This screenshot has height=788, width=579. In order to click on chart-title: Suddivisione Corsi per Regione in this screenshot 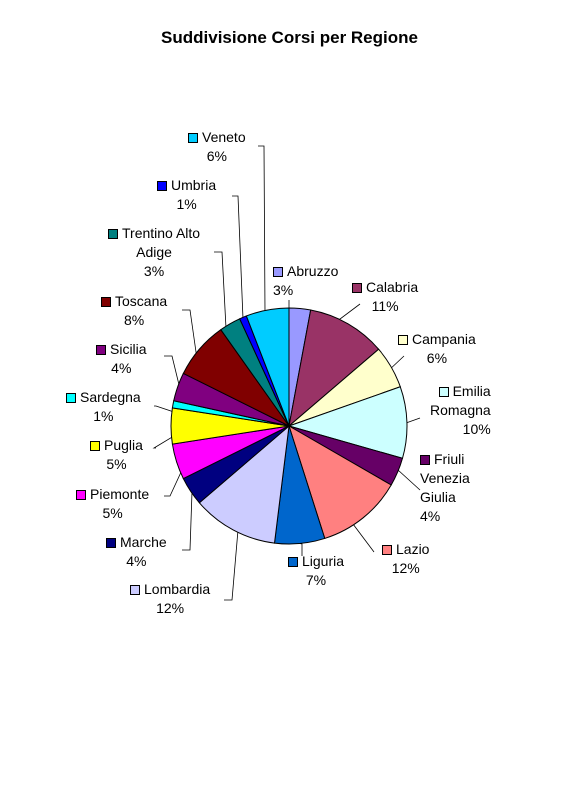, I will do `click(289, 37)`.